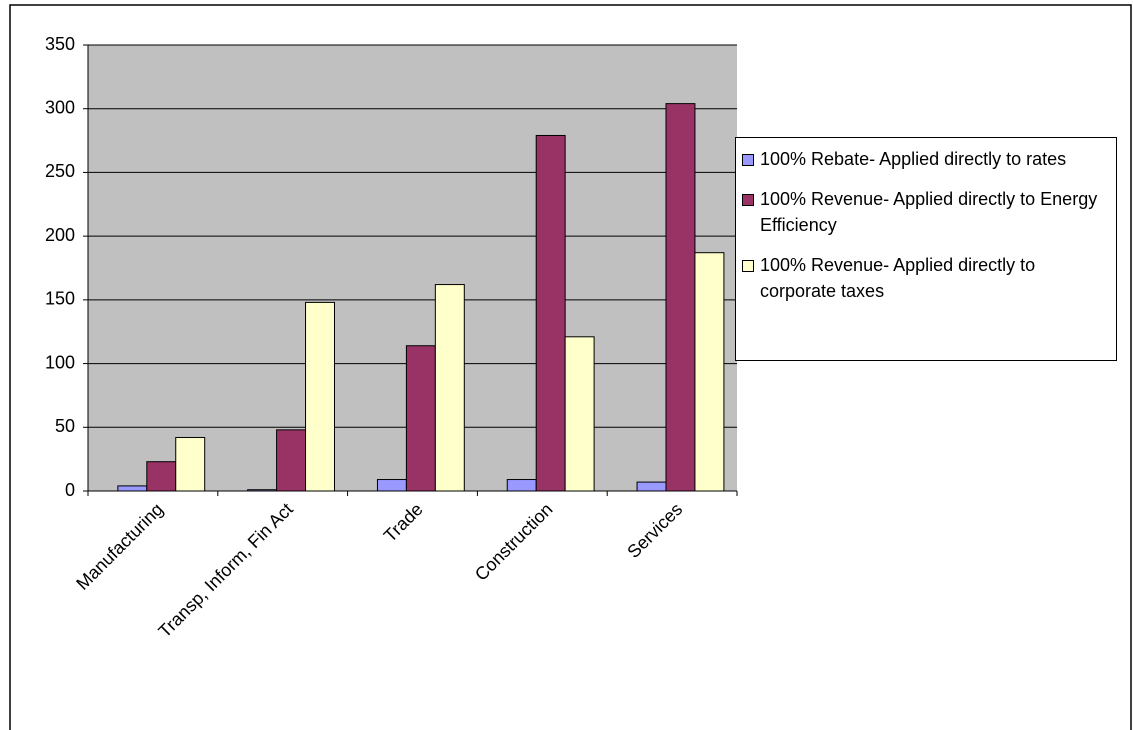 The width and height of the screenshot is (1133, 730). What do you see at coordinates (65, 426) in the screenshot?
I see `y-tick-label: 50` at bounding box center [65, 426].